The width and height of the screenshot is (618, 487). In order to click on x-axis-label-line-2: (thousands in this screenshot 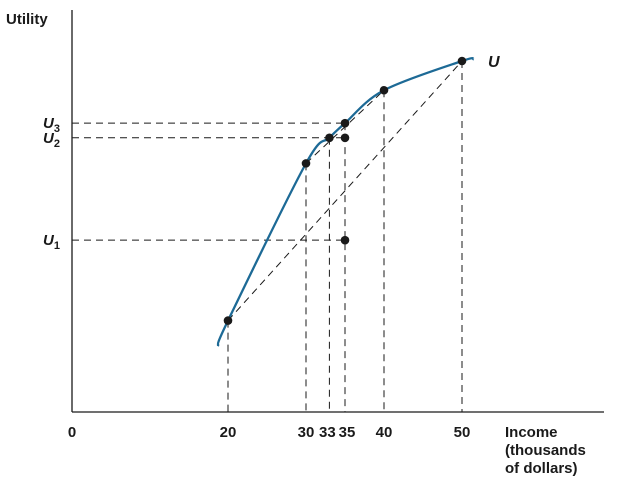, I will do `click(545, 450)`.